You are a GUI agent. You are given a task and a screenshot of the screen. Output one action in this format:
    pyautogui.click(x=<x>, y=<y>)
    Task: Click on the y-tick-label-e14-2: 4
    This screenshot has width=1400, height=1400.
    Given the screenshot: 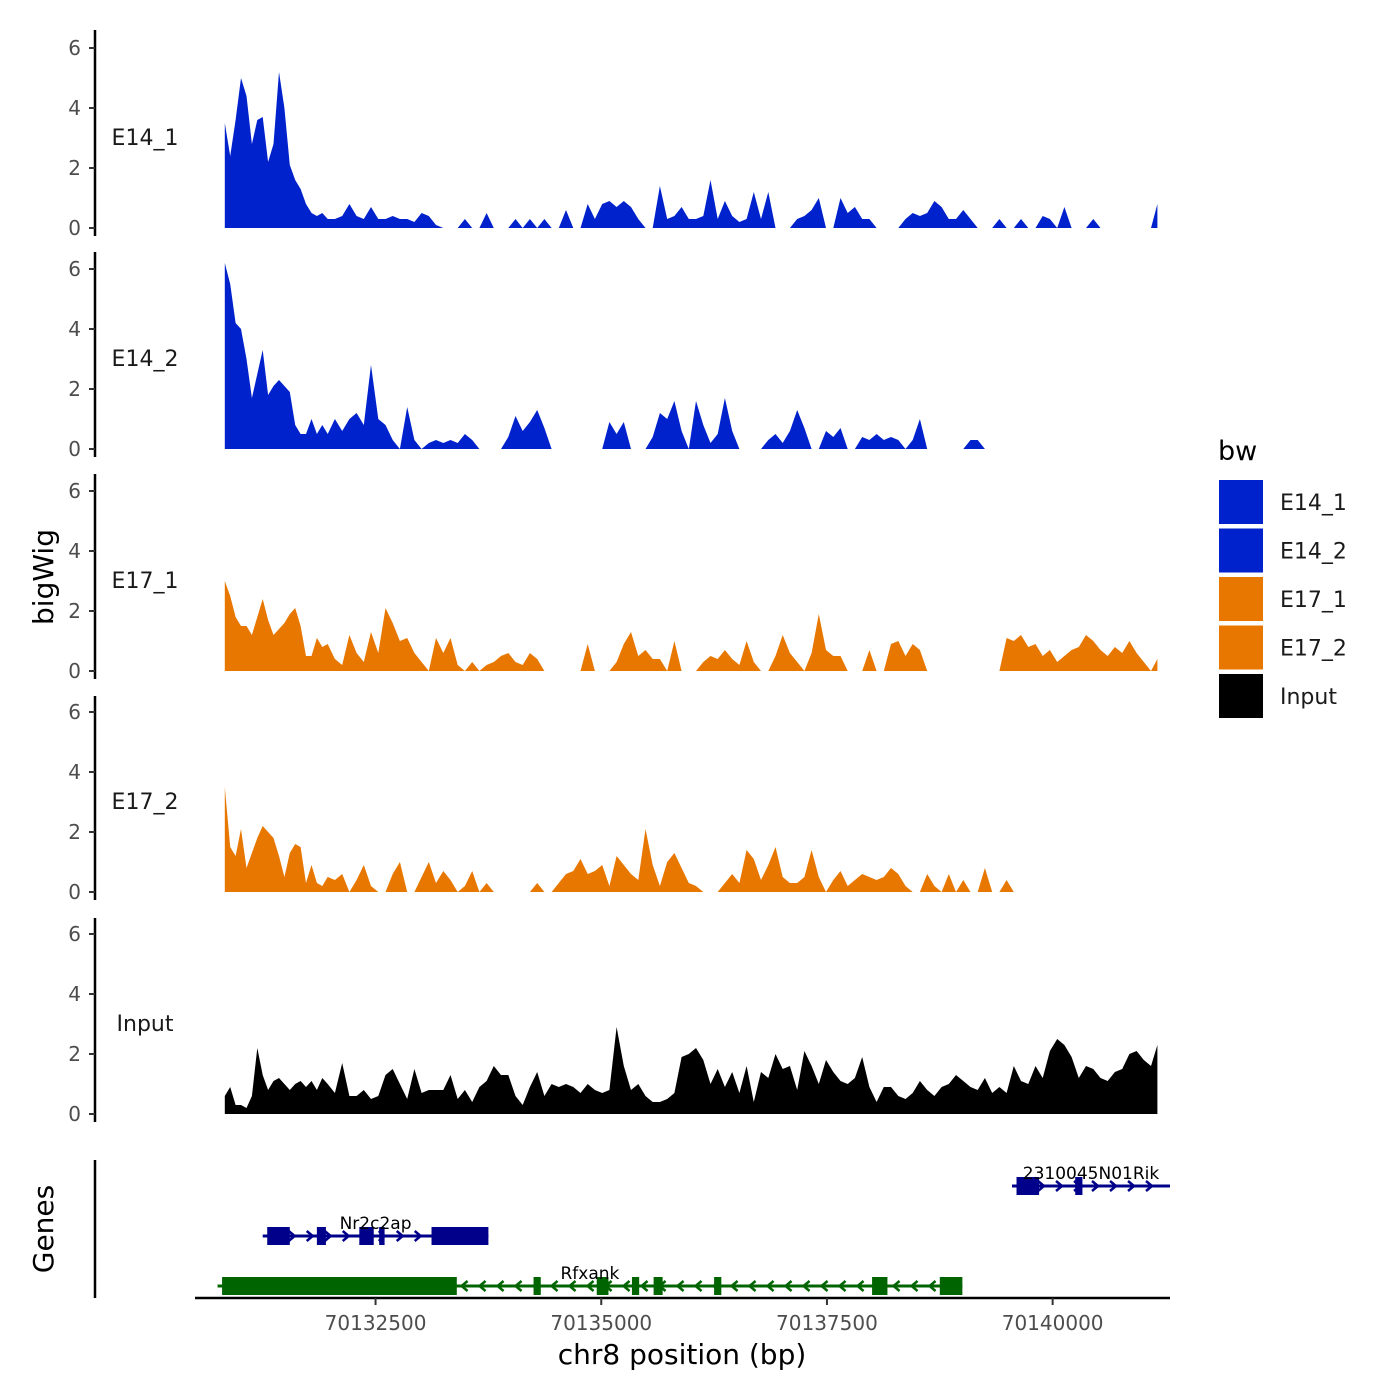 What is the action you would take?
    pyautogui.click(x=74, y=329)
    